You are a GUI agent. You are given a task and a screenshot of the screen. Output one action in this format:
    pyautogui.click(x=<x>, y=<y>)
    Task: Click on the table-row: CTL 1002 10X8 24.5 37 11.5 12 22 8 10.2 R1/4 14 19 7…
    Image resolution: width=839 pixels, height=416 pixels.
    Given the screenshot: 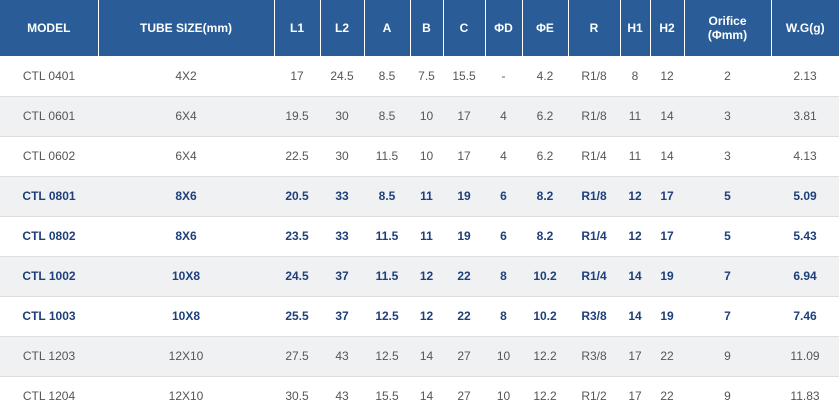 What is the action you would take?
    pyautogui.click(x=419, y=276)
    